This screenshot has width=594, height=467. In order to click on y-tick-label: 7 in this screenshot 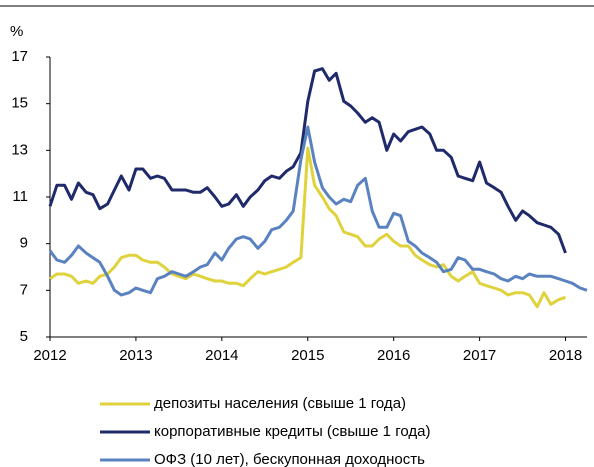, I will do `click(24, 289)`.